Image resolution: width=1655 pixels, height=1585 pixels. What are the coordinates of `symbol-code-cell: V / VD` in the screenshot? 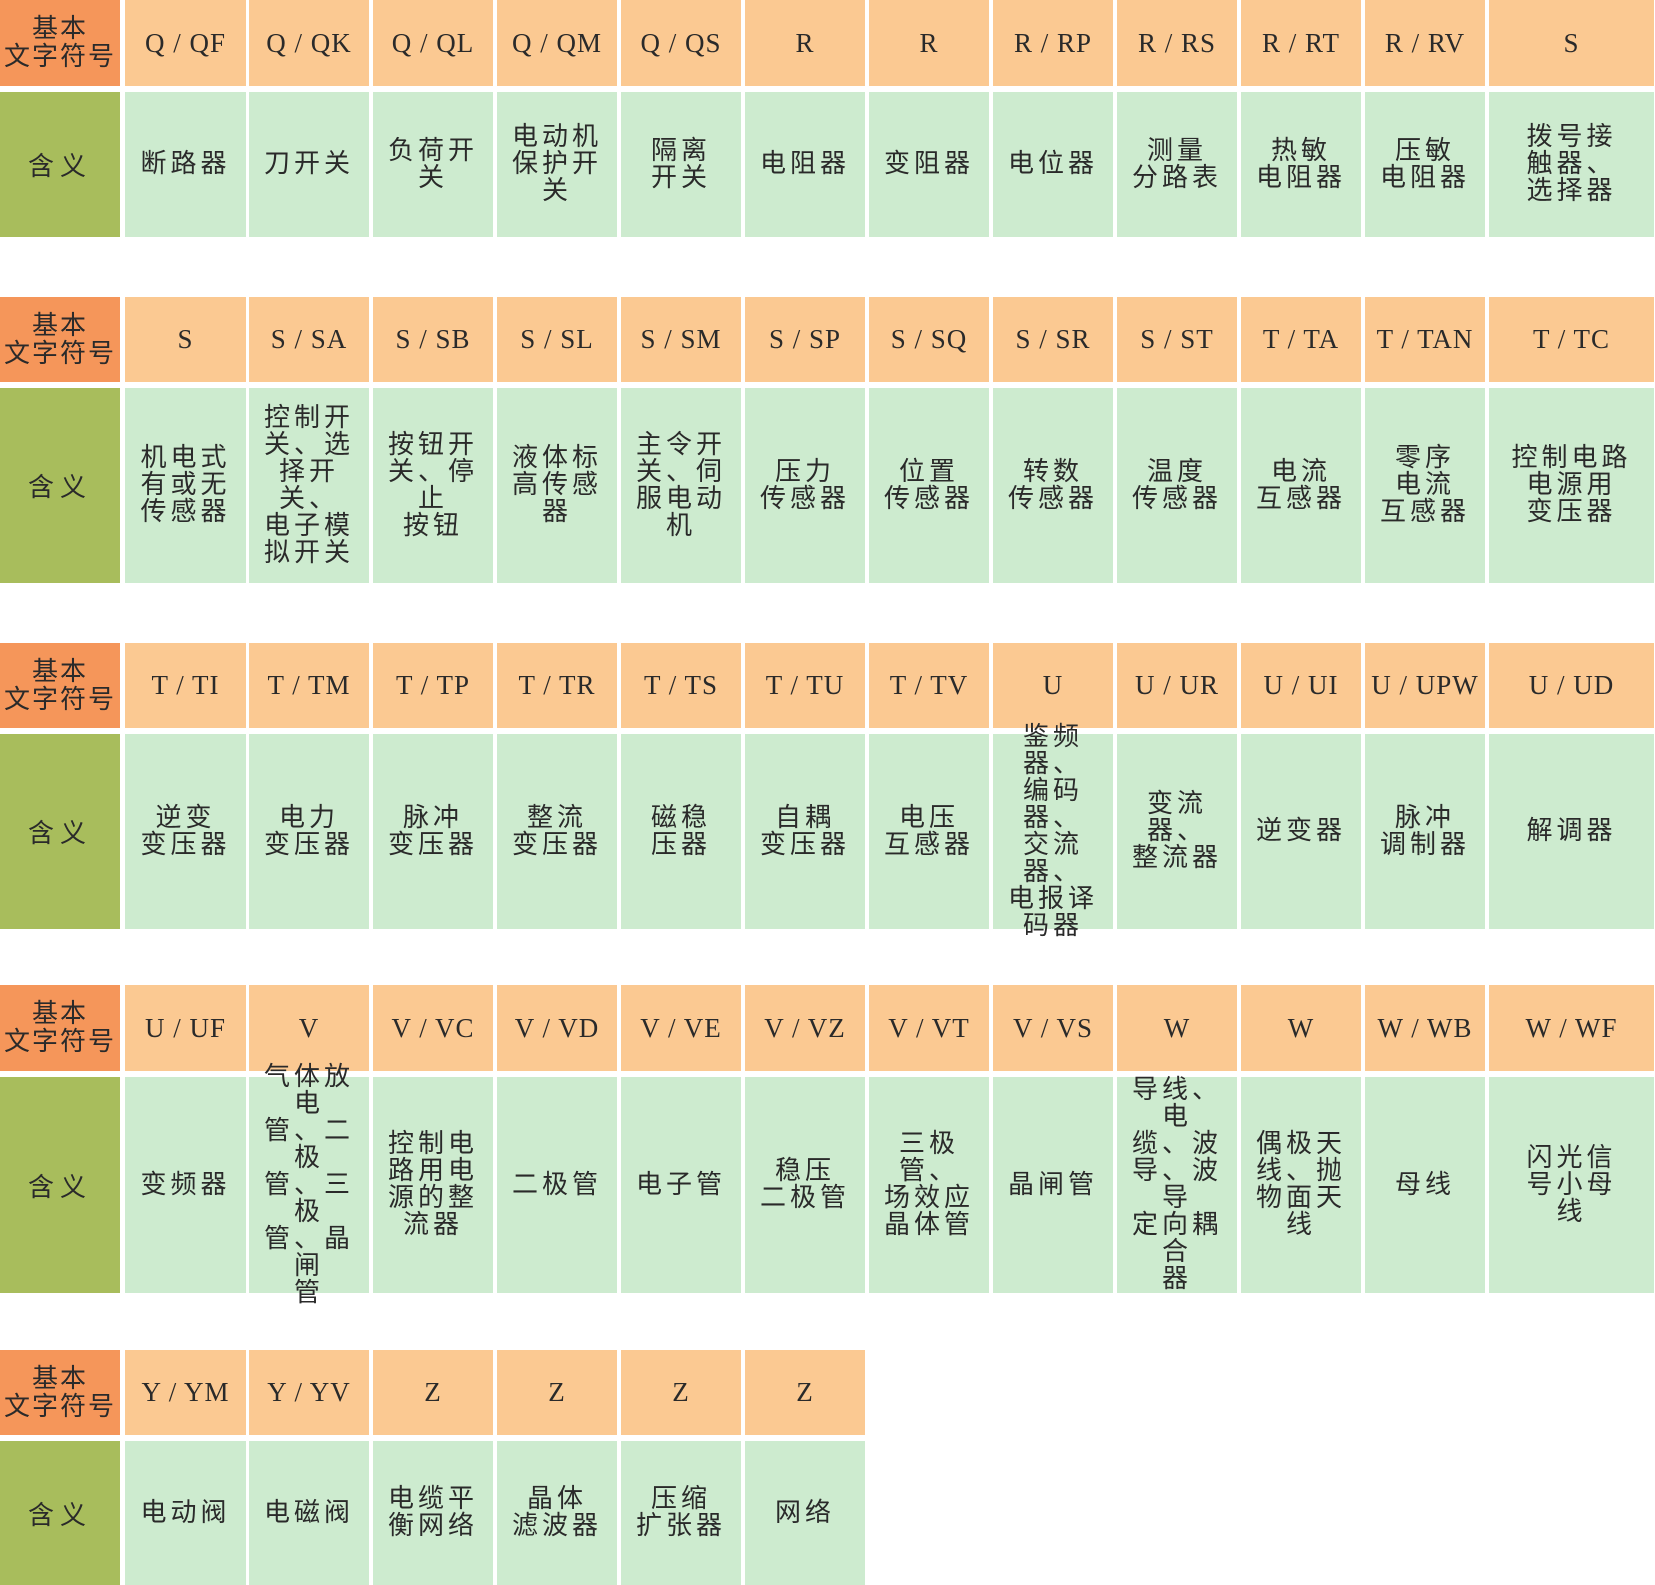 It's located at (557, 1028).